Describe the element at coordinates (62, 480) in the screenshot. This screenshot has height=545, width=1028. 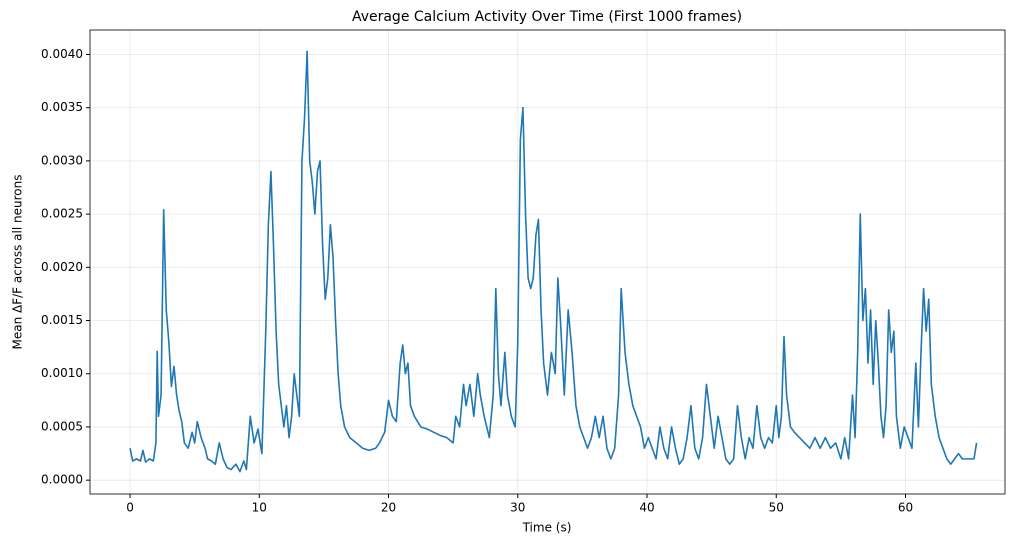
I see `y-tick-label: 0.0000` at that location.